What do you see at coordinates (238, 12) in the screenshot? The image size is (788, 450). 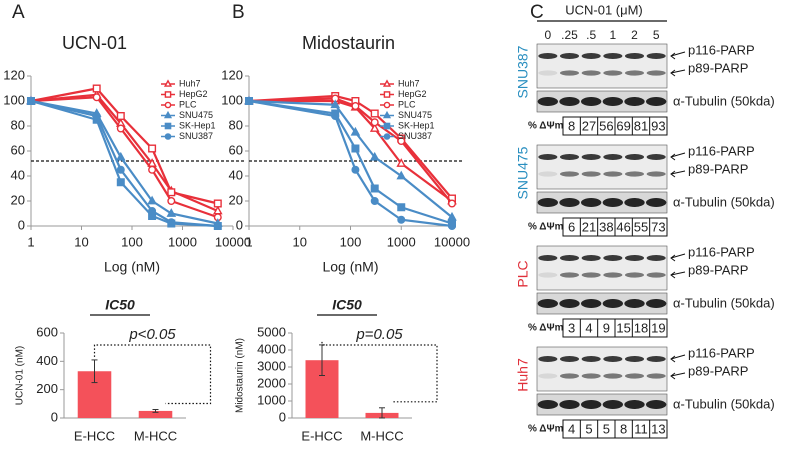 I see `panel-letter: B` at bounding box center [238, 12].